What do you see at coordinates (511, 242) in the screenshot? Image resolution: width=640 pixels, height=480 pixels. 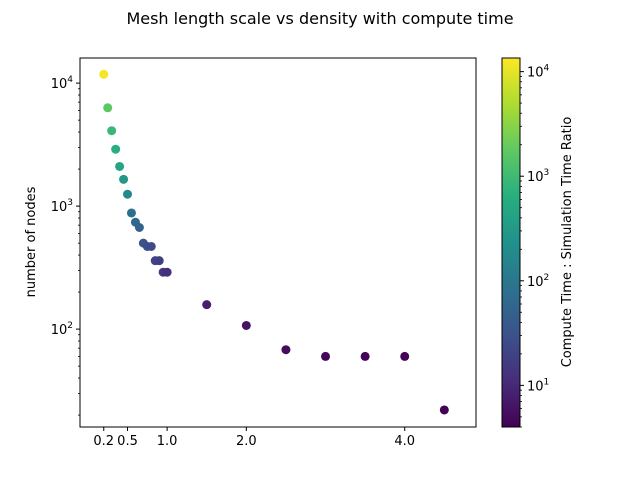 I see `colorbar` at bounding box center [511, 242].